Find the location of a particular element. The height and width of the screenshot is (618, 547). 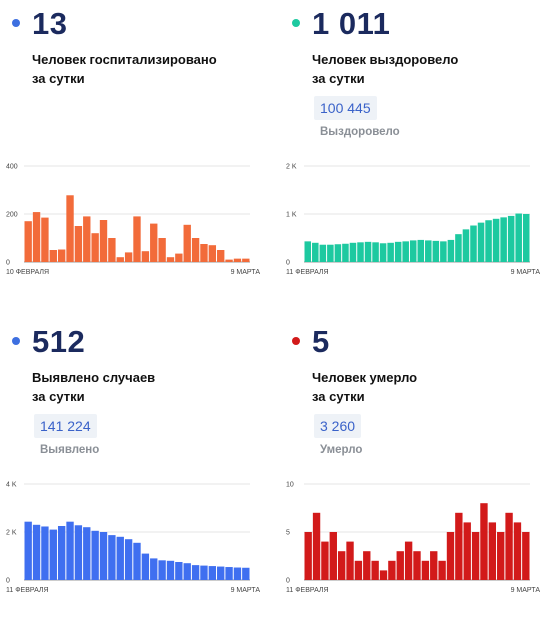

hospitalized-ytick-label: 200 is located at coordinates (12, 215).